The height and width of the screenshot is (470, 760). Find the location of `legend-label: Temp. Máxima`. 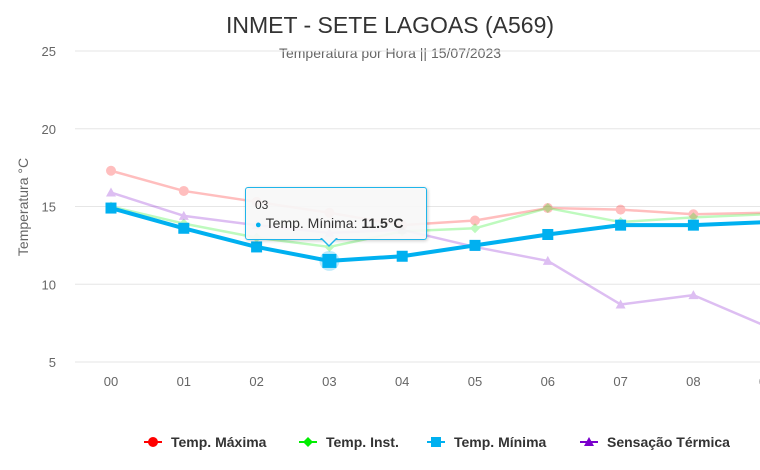

legend-label: Temp. Máxima is located at coordinates (219, 442).